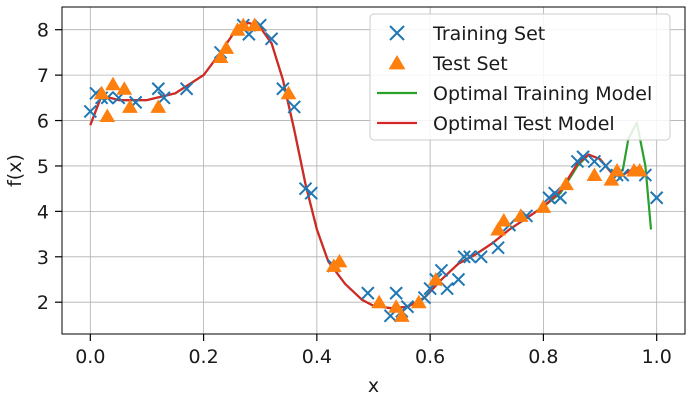  I want to click on y-tick-label: 6, so click(43, 122).